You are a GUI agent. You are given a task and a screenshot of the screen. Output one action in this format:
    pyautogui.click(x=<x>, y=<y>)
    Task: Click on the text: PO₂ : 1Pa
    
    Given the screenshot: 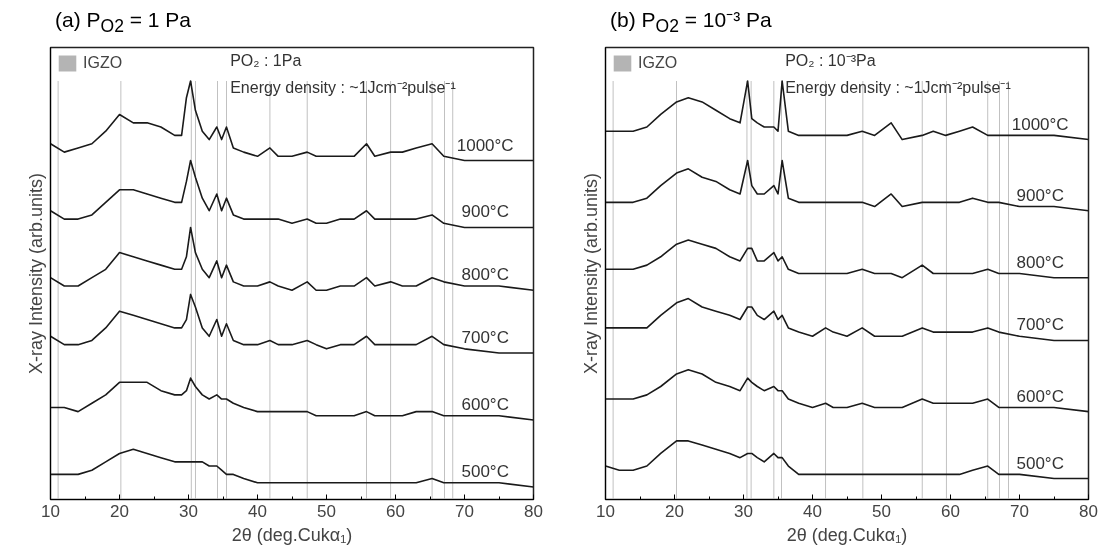 What is the action you would take?
    pyautogui.click(x=266, y=60)
    